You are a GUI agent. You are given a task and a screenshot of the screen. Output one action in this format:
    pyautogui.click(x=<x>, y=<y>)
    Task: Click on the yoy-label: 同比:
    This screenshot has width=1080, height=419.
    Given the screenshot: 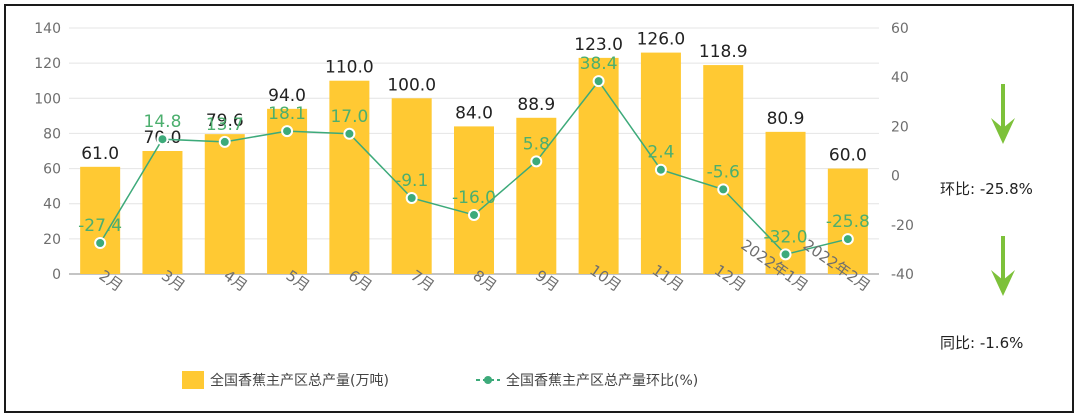 What is the action you would take?
    pyautogui.click(x=958, y=343)
    